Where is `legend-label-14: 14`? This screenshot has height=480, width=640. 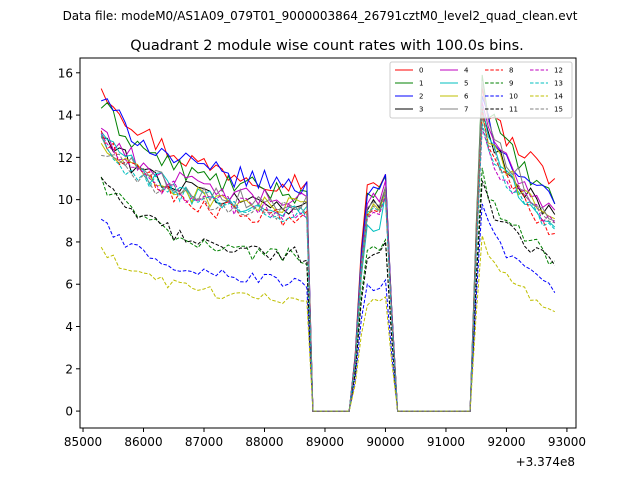 legend-label-14: 14 is located at coordinates (558, 97).